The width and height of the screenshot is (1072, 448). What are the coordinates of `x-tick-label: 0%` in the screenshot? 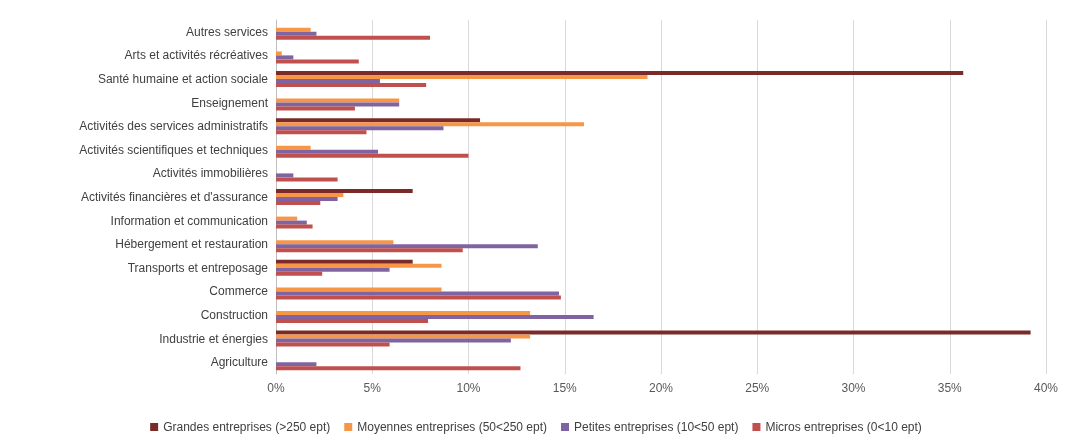 It's located at (276, 388).